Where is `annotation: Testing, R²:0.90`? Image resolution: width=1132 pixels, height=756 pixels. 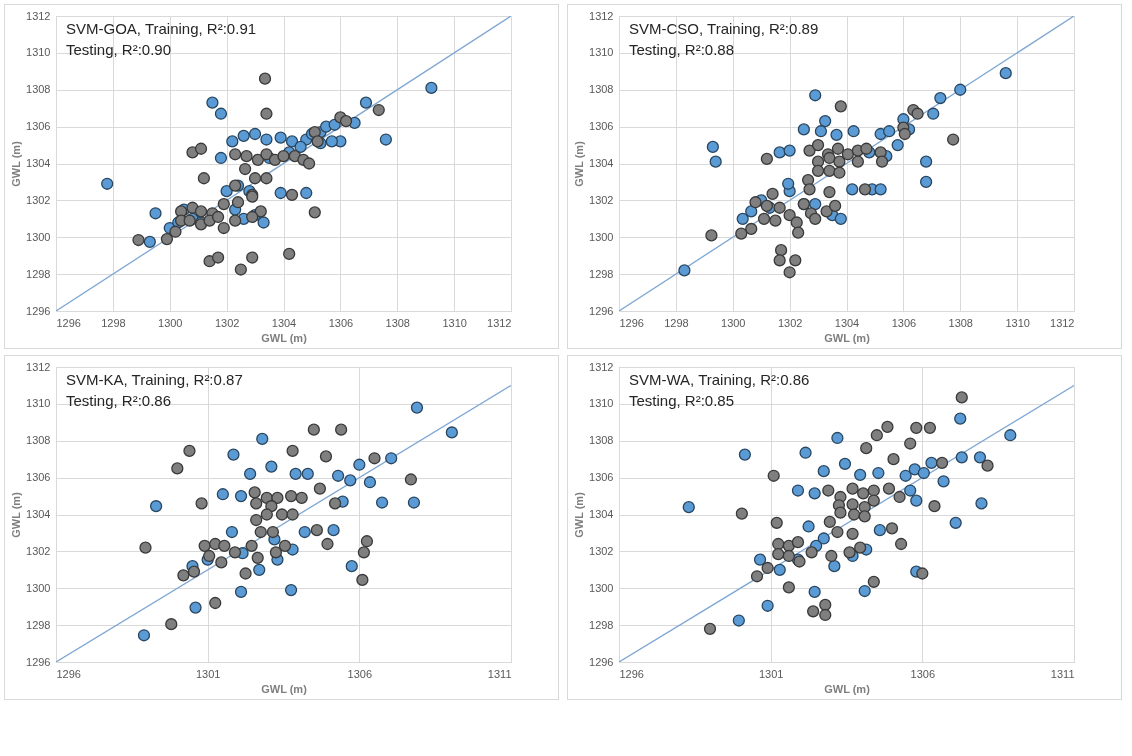
annotation: Testing, R²:0.90 is located at coordinates (119, 49).